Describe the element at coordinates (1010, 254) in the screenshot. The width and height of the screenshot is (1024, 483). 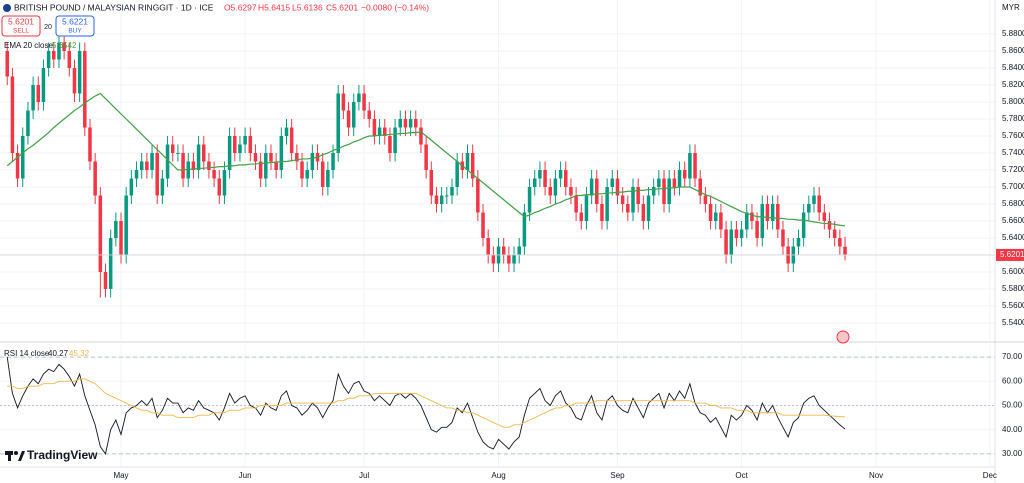
I see `last-price-box` at that location.